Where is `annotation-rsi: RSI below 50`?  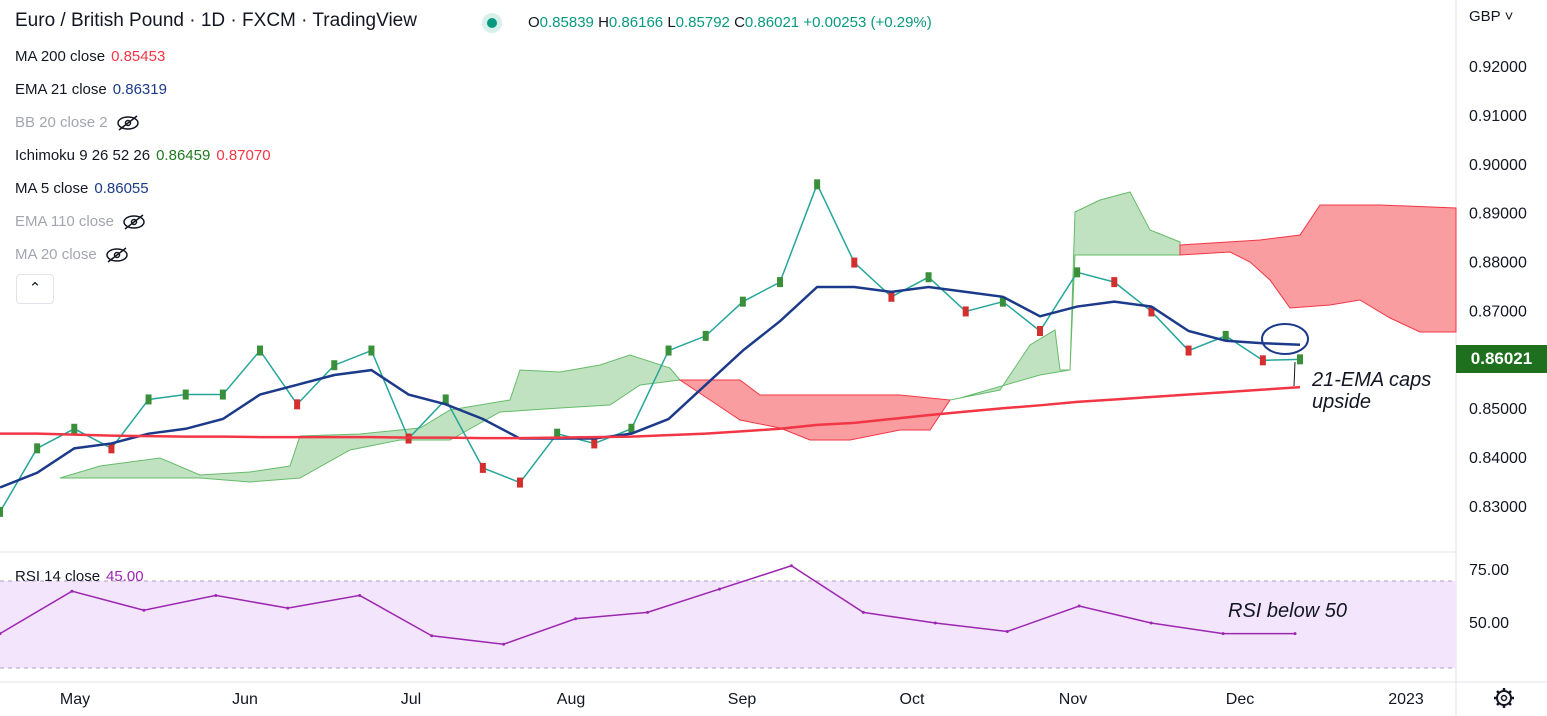
annotation-rsi: RSI below 50 is located at coordinates (1287, 611).